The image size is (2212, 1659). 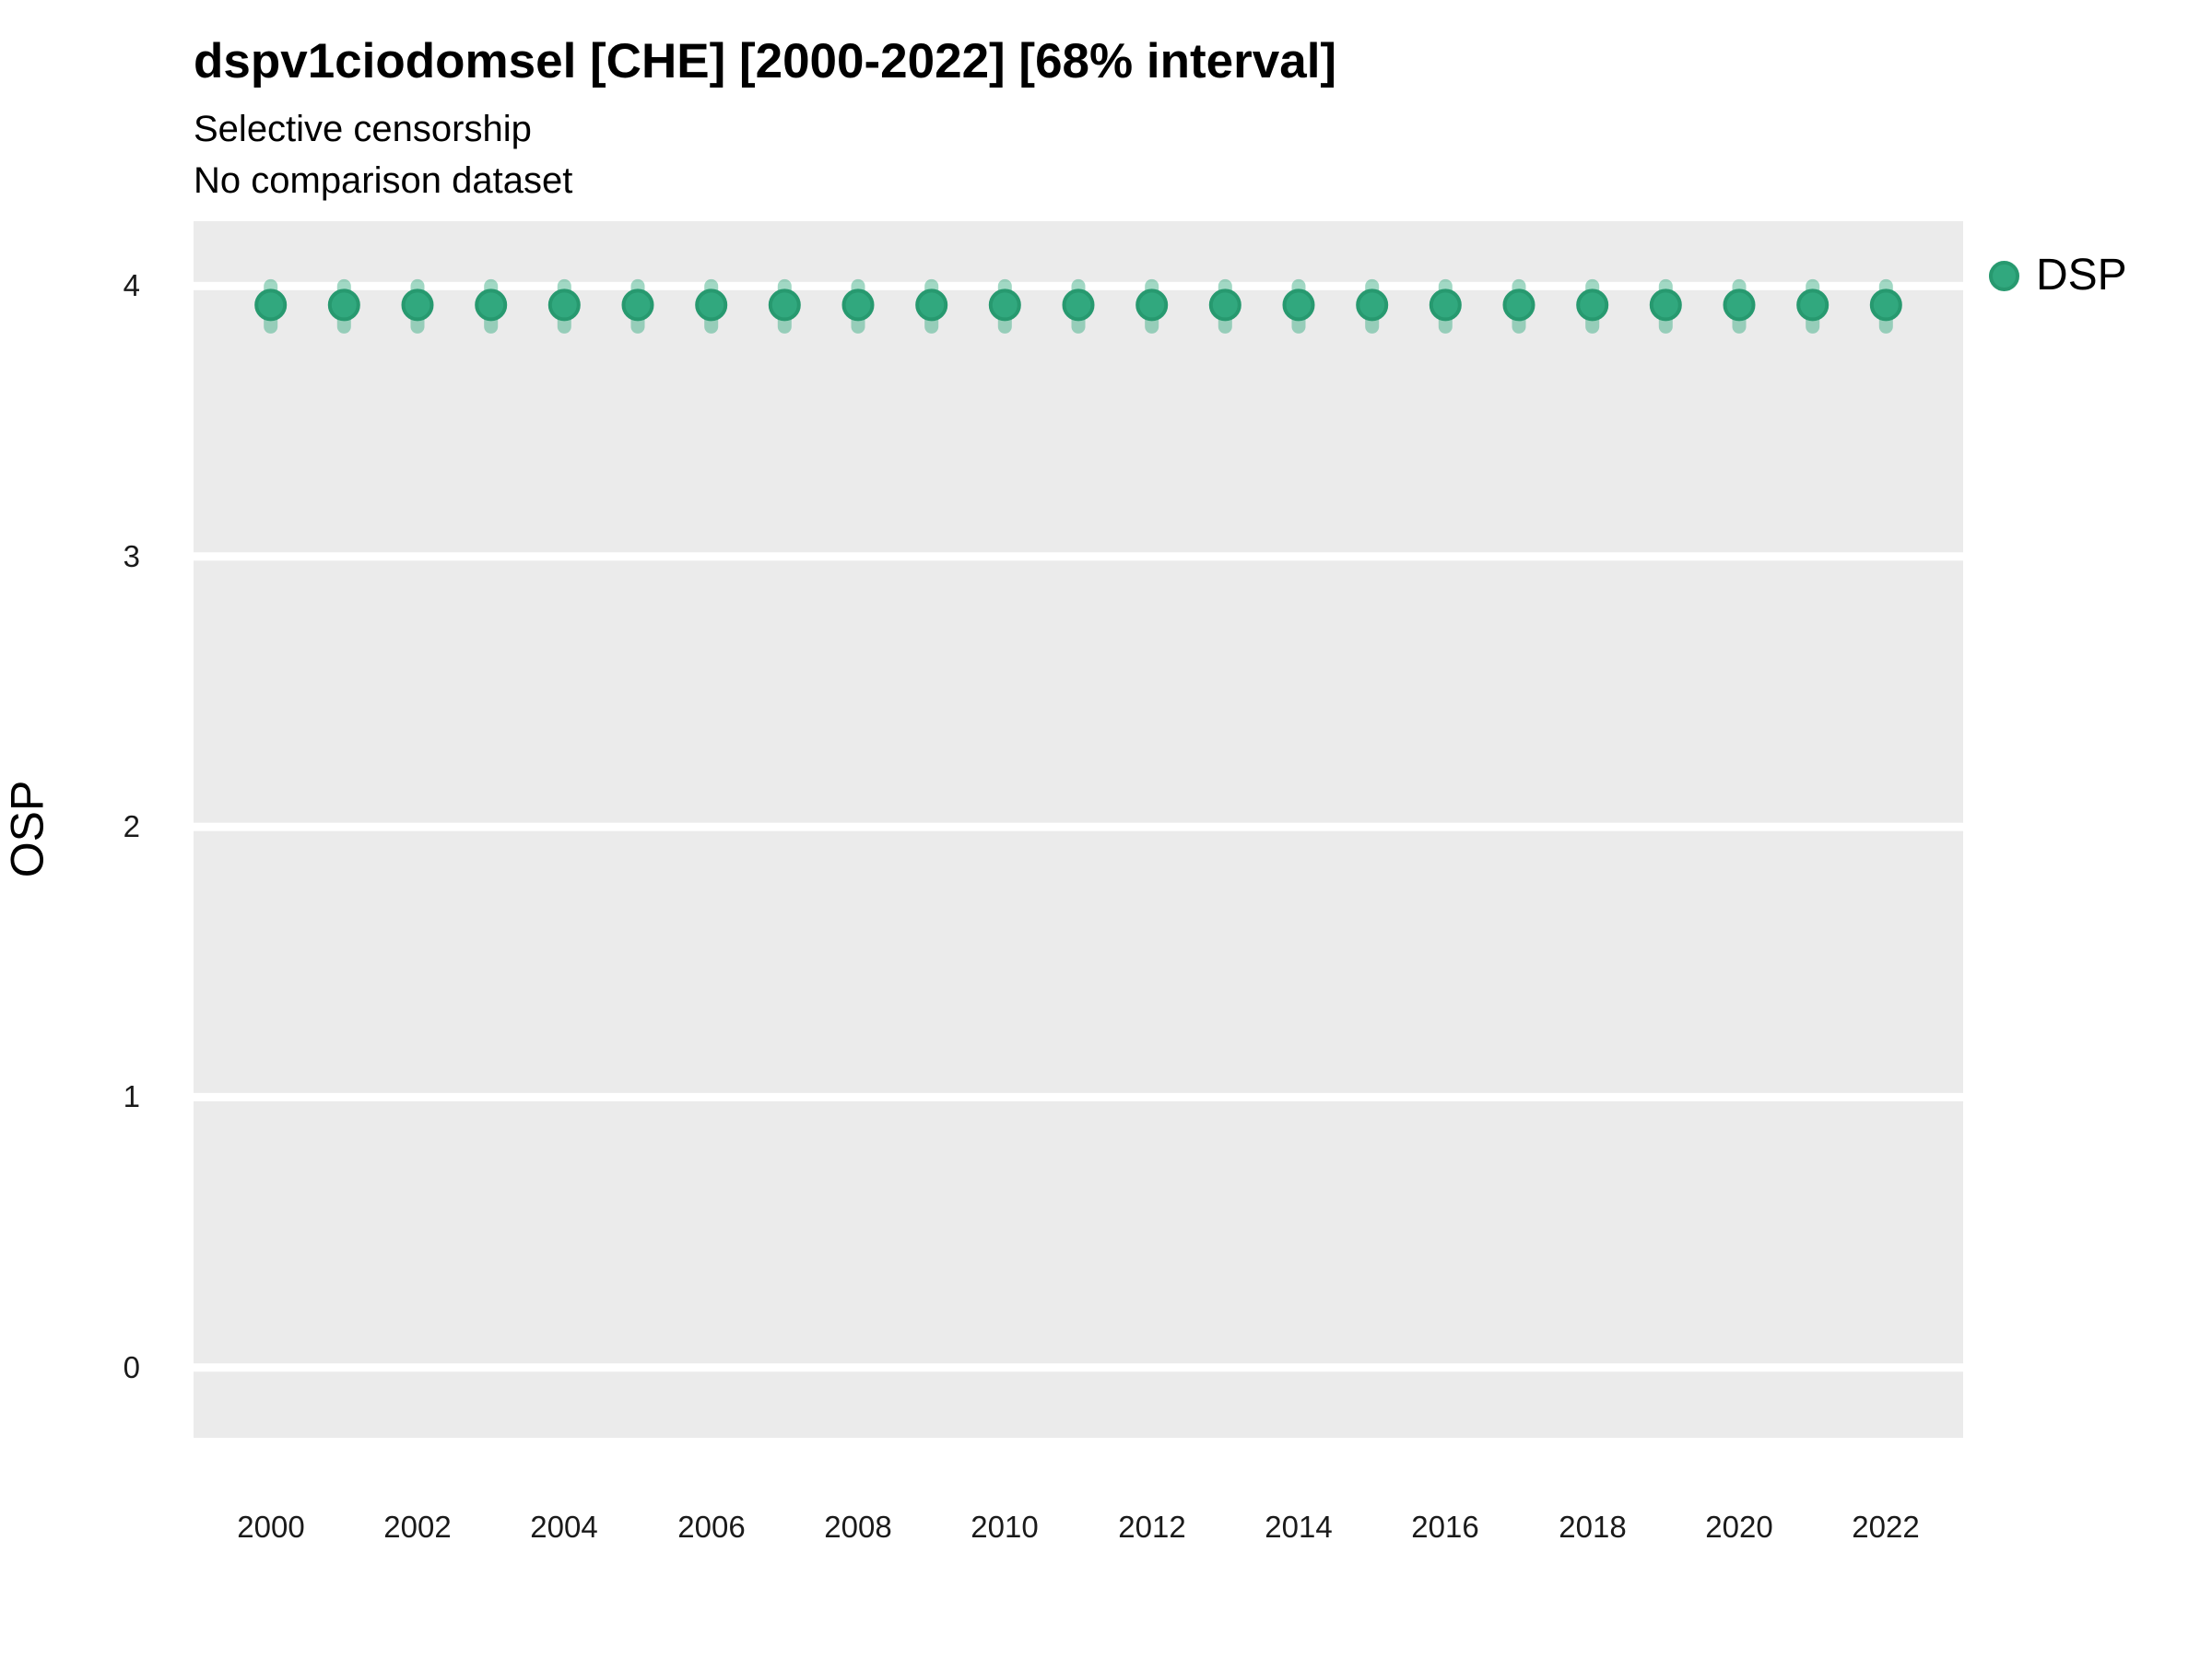 I want to click on data-point-2009, so click(x=931, y=305).